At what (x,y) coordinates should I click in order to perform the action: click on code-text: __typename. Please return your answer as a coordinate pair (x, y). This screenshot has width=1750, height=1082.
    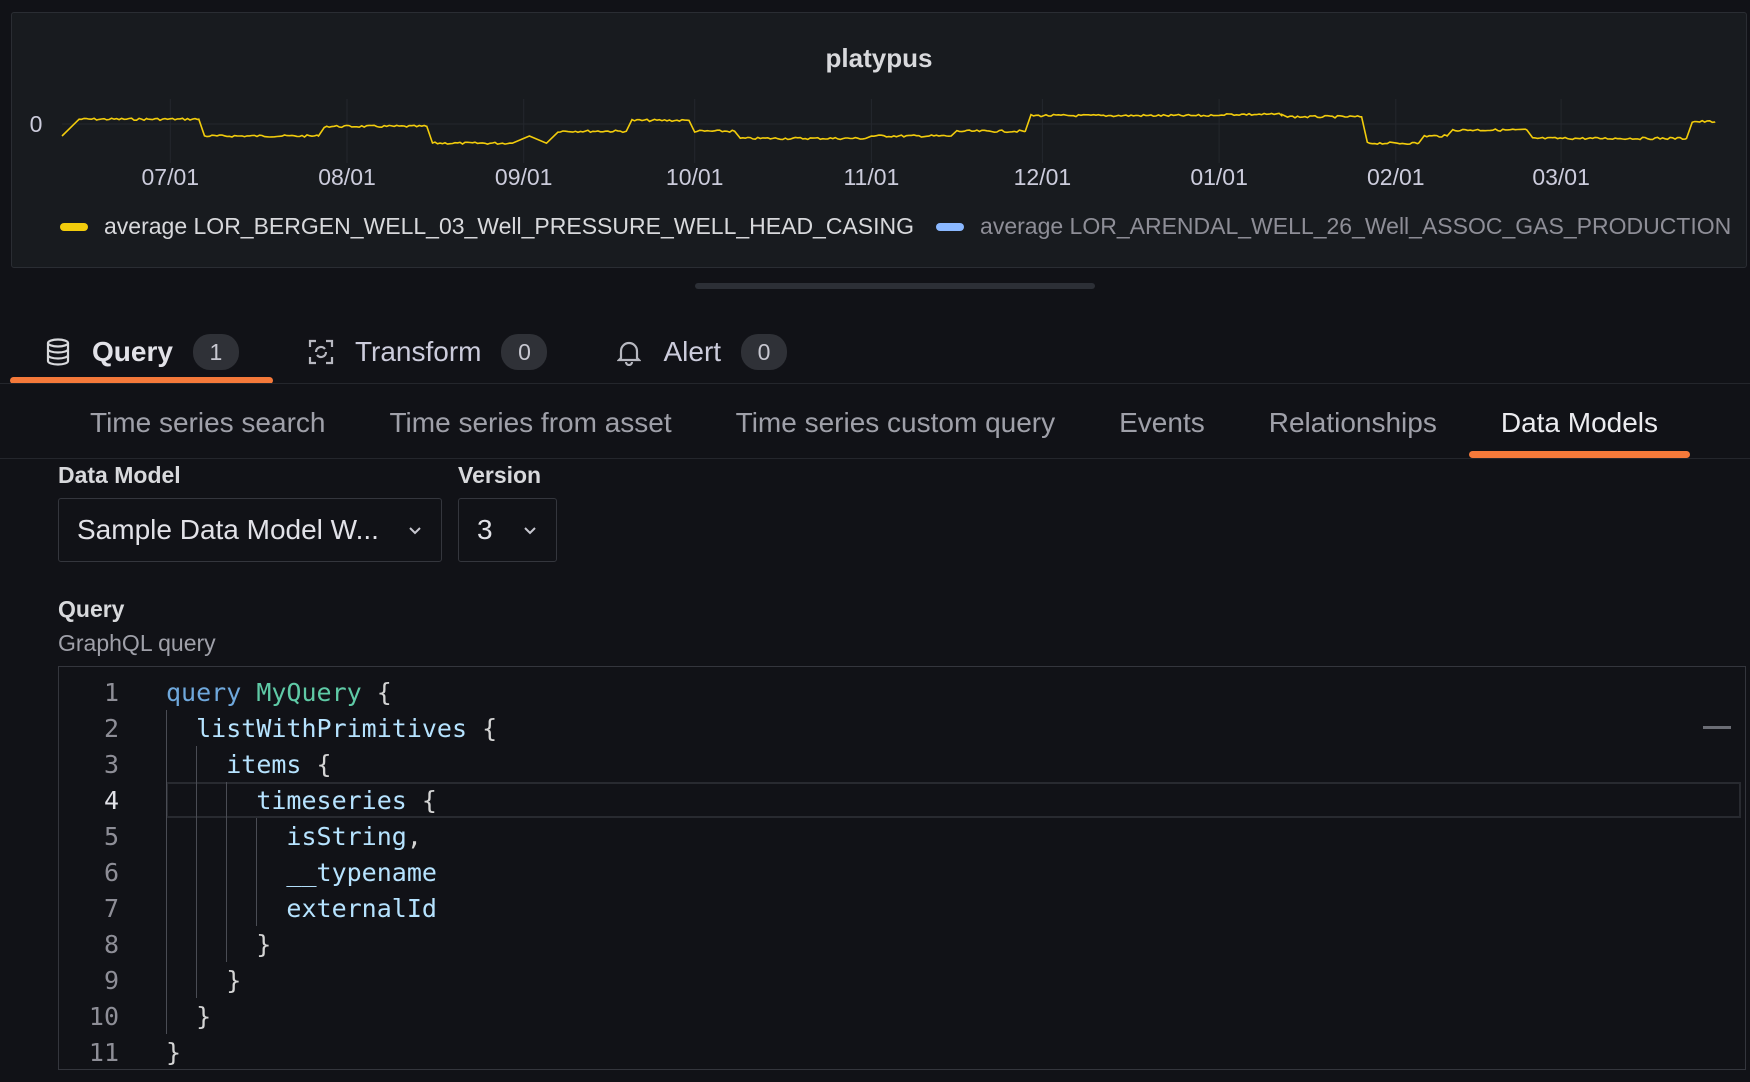
    Looking at the image, I should click on (361, 872).